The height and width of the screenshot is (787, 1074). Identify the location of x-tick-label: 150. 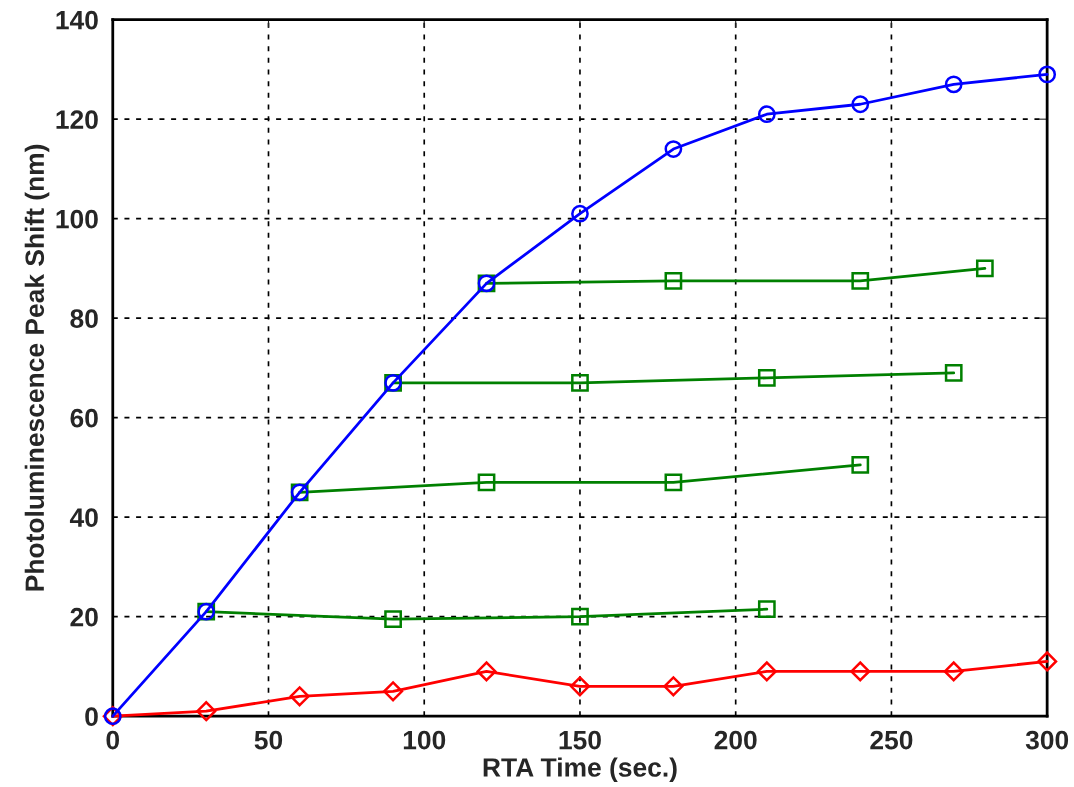
(580, 740).